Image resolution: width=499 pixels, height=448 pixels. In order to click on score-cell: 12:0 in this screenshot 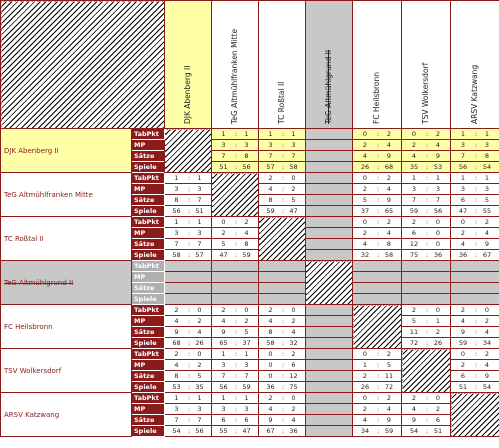, I will do `click(426, 244)`.